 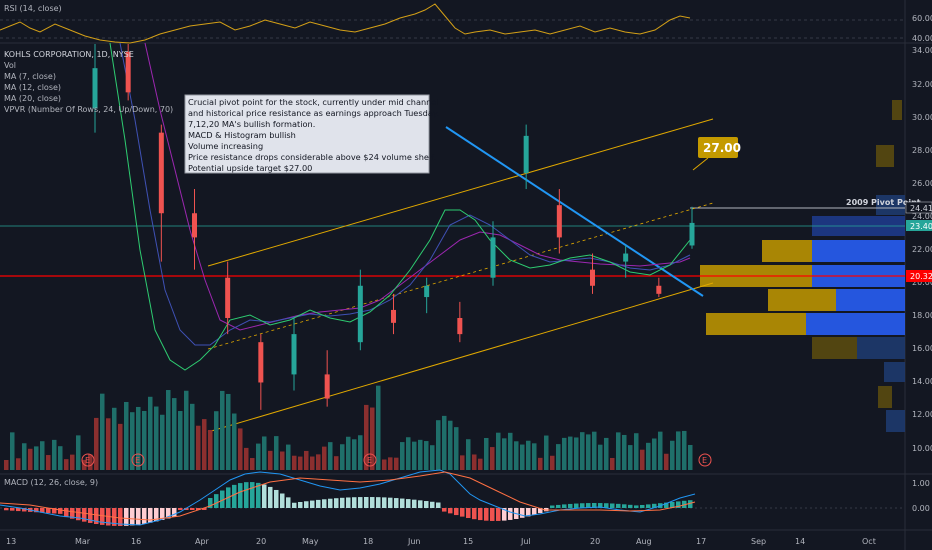 What do you see at coordinates (922, 381) in the screenshot?
I see `price-tick: 14.00` at bounding box center [922, 381].